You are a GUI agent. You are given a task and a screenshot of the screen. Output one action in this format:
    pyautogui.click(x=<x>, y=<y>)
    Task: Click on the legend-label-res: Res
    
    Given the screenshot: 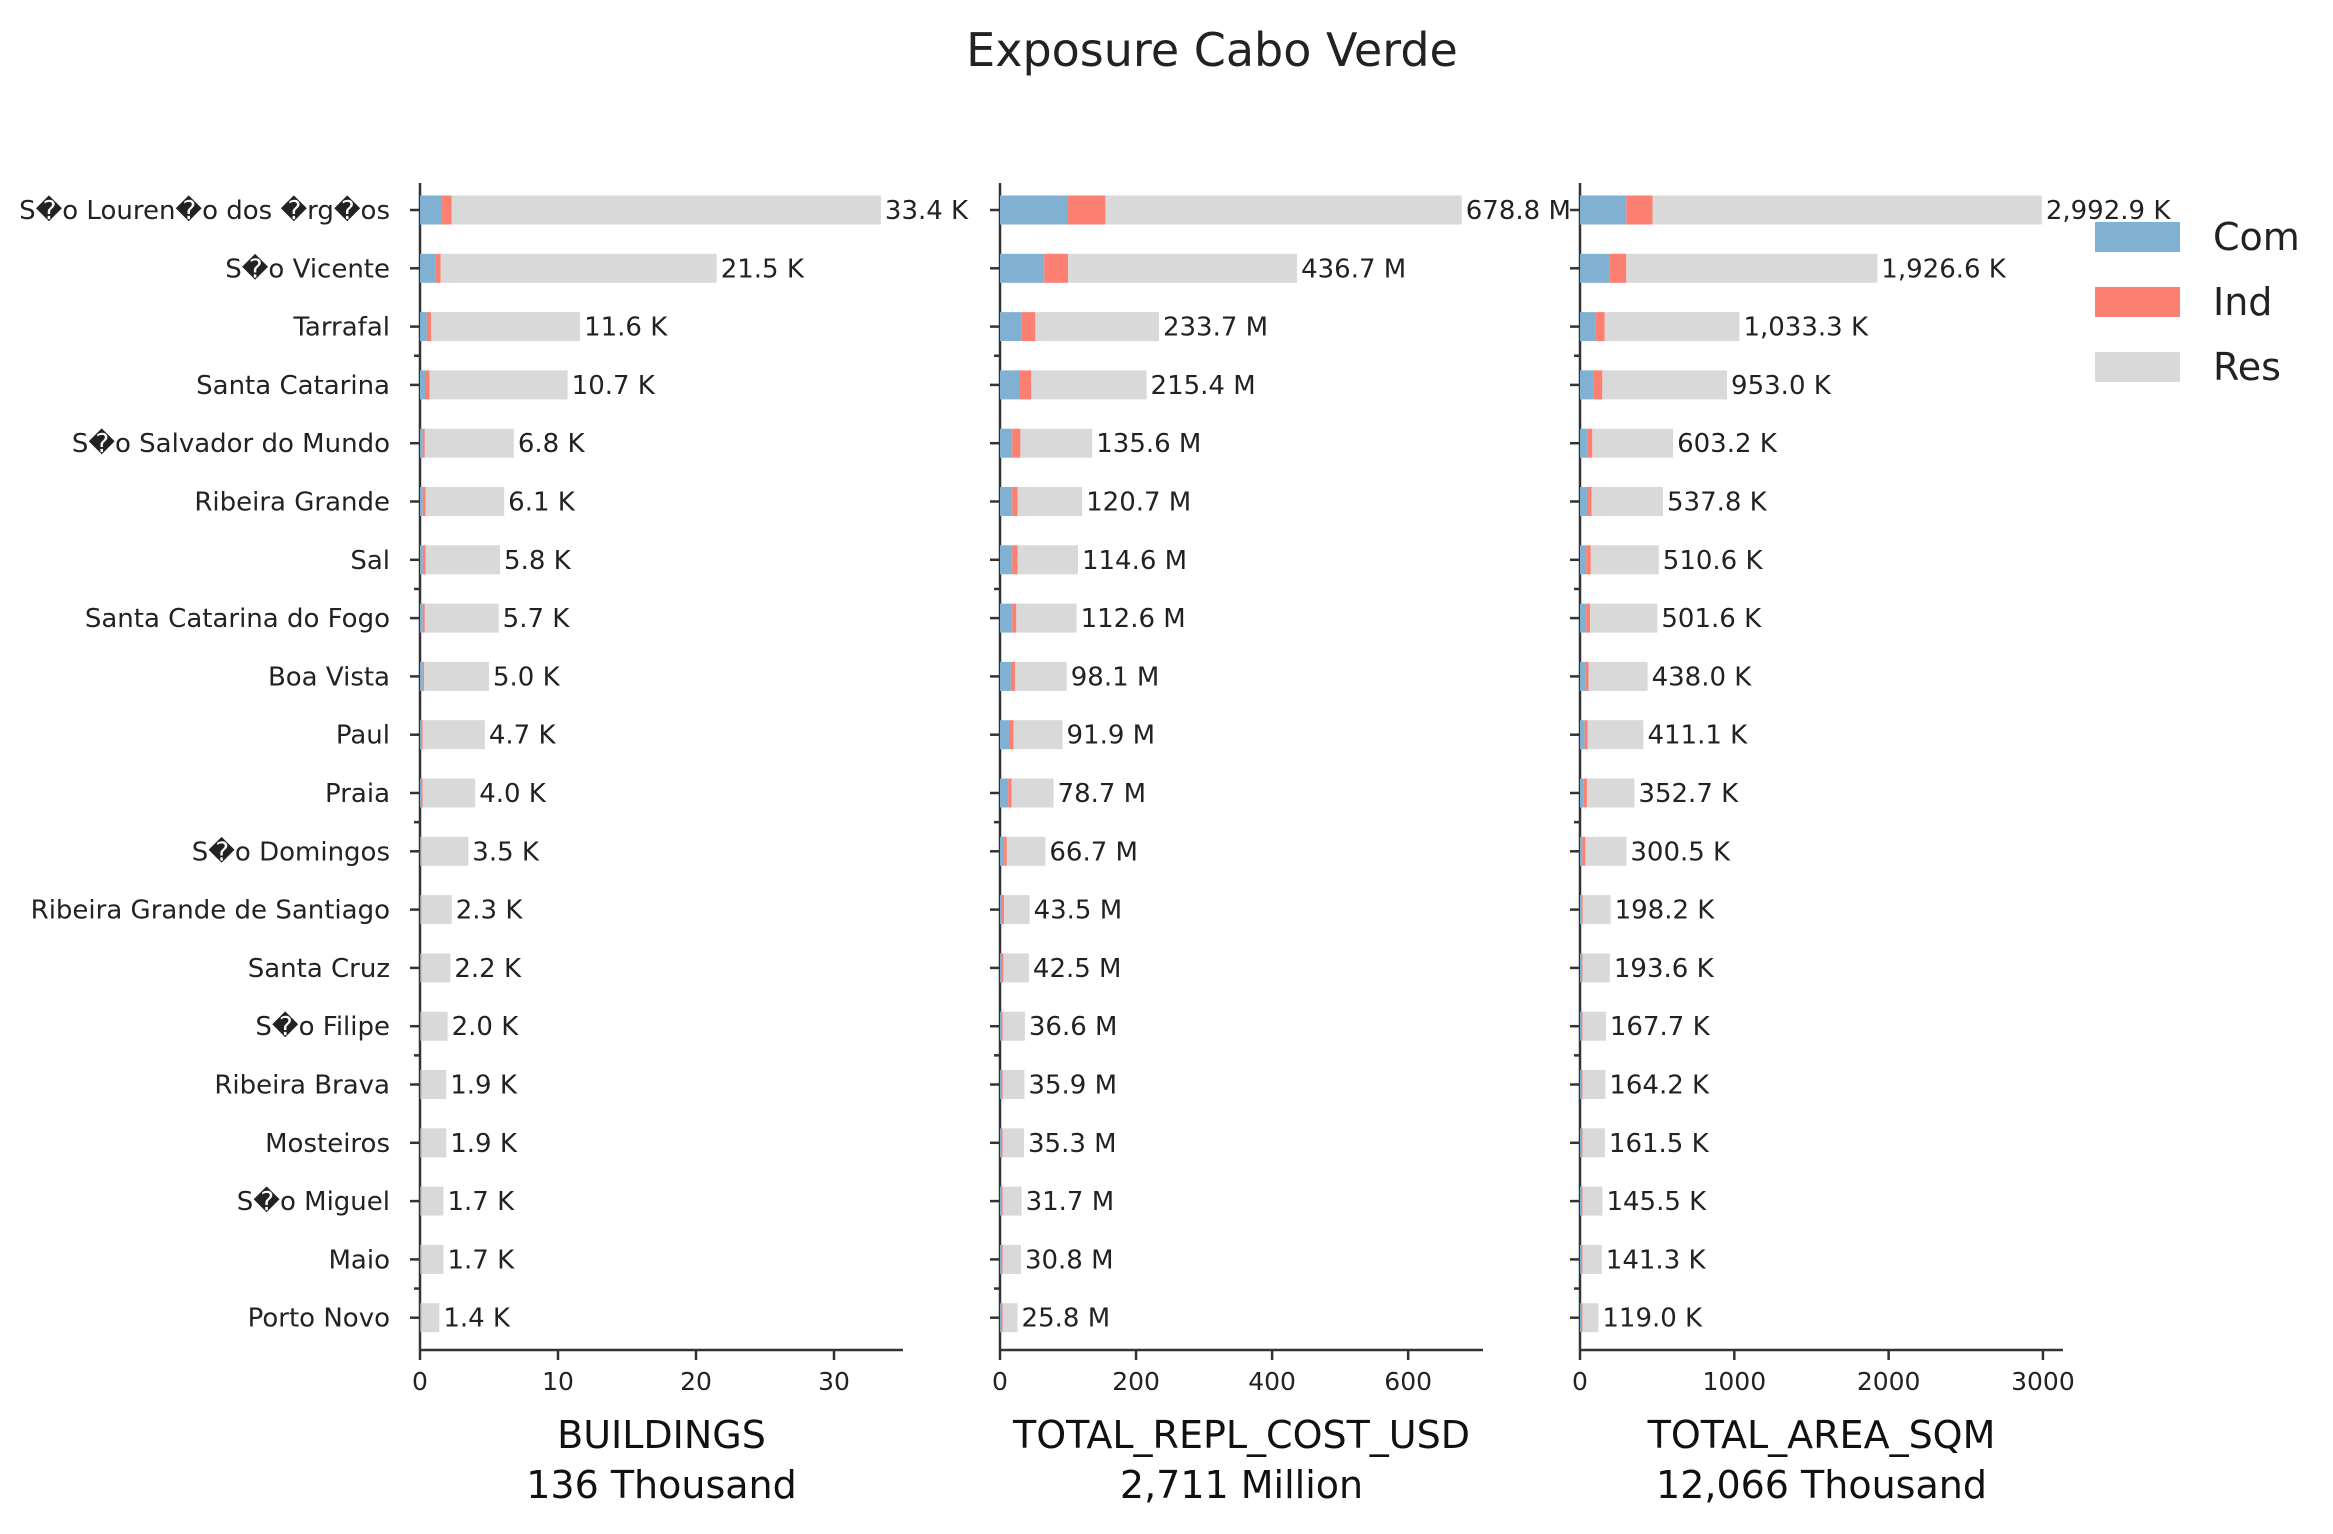 What is the action you would take?
    pyautogui.click(x=2247, y=367)
    